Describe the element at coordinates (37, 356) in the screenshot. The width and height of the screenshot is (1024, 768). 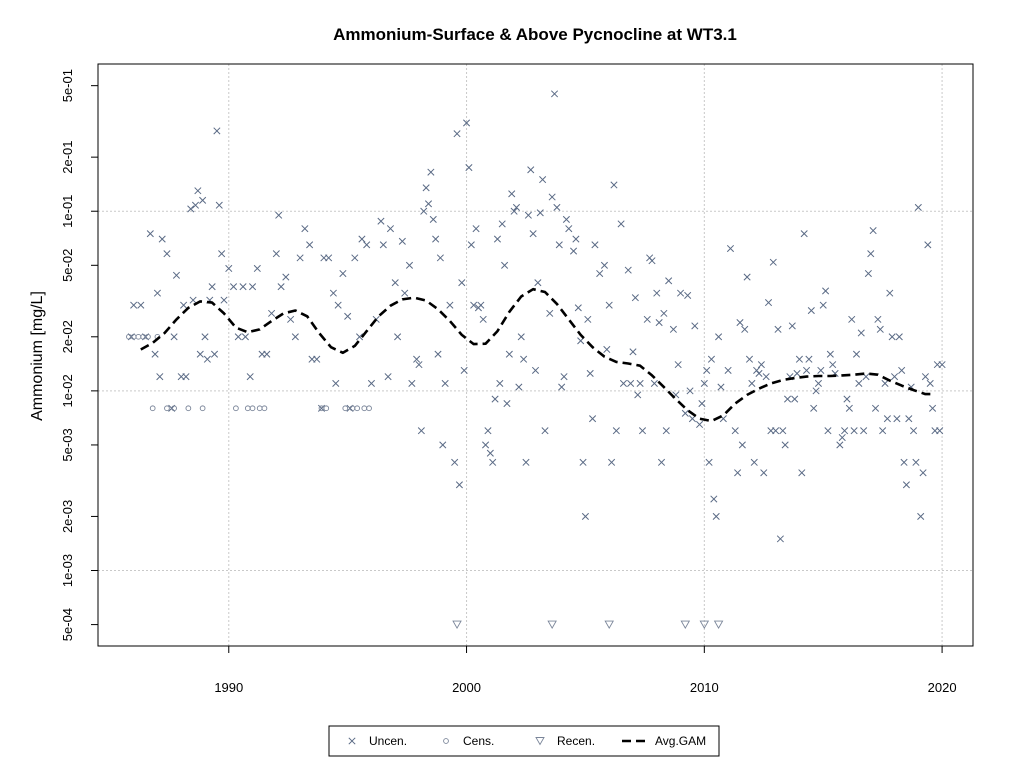
I see `y-axis-label: Ammonium [mg/L]` at that location.